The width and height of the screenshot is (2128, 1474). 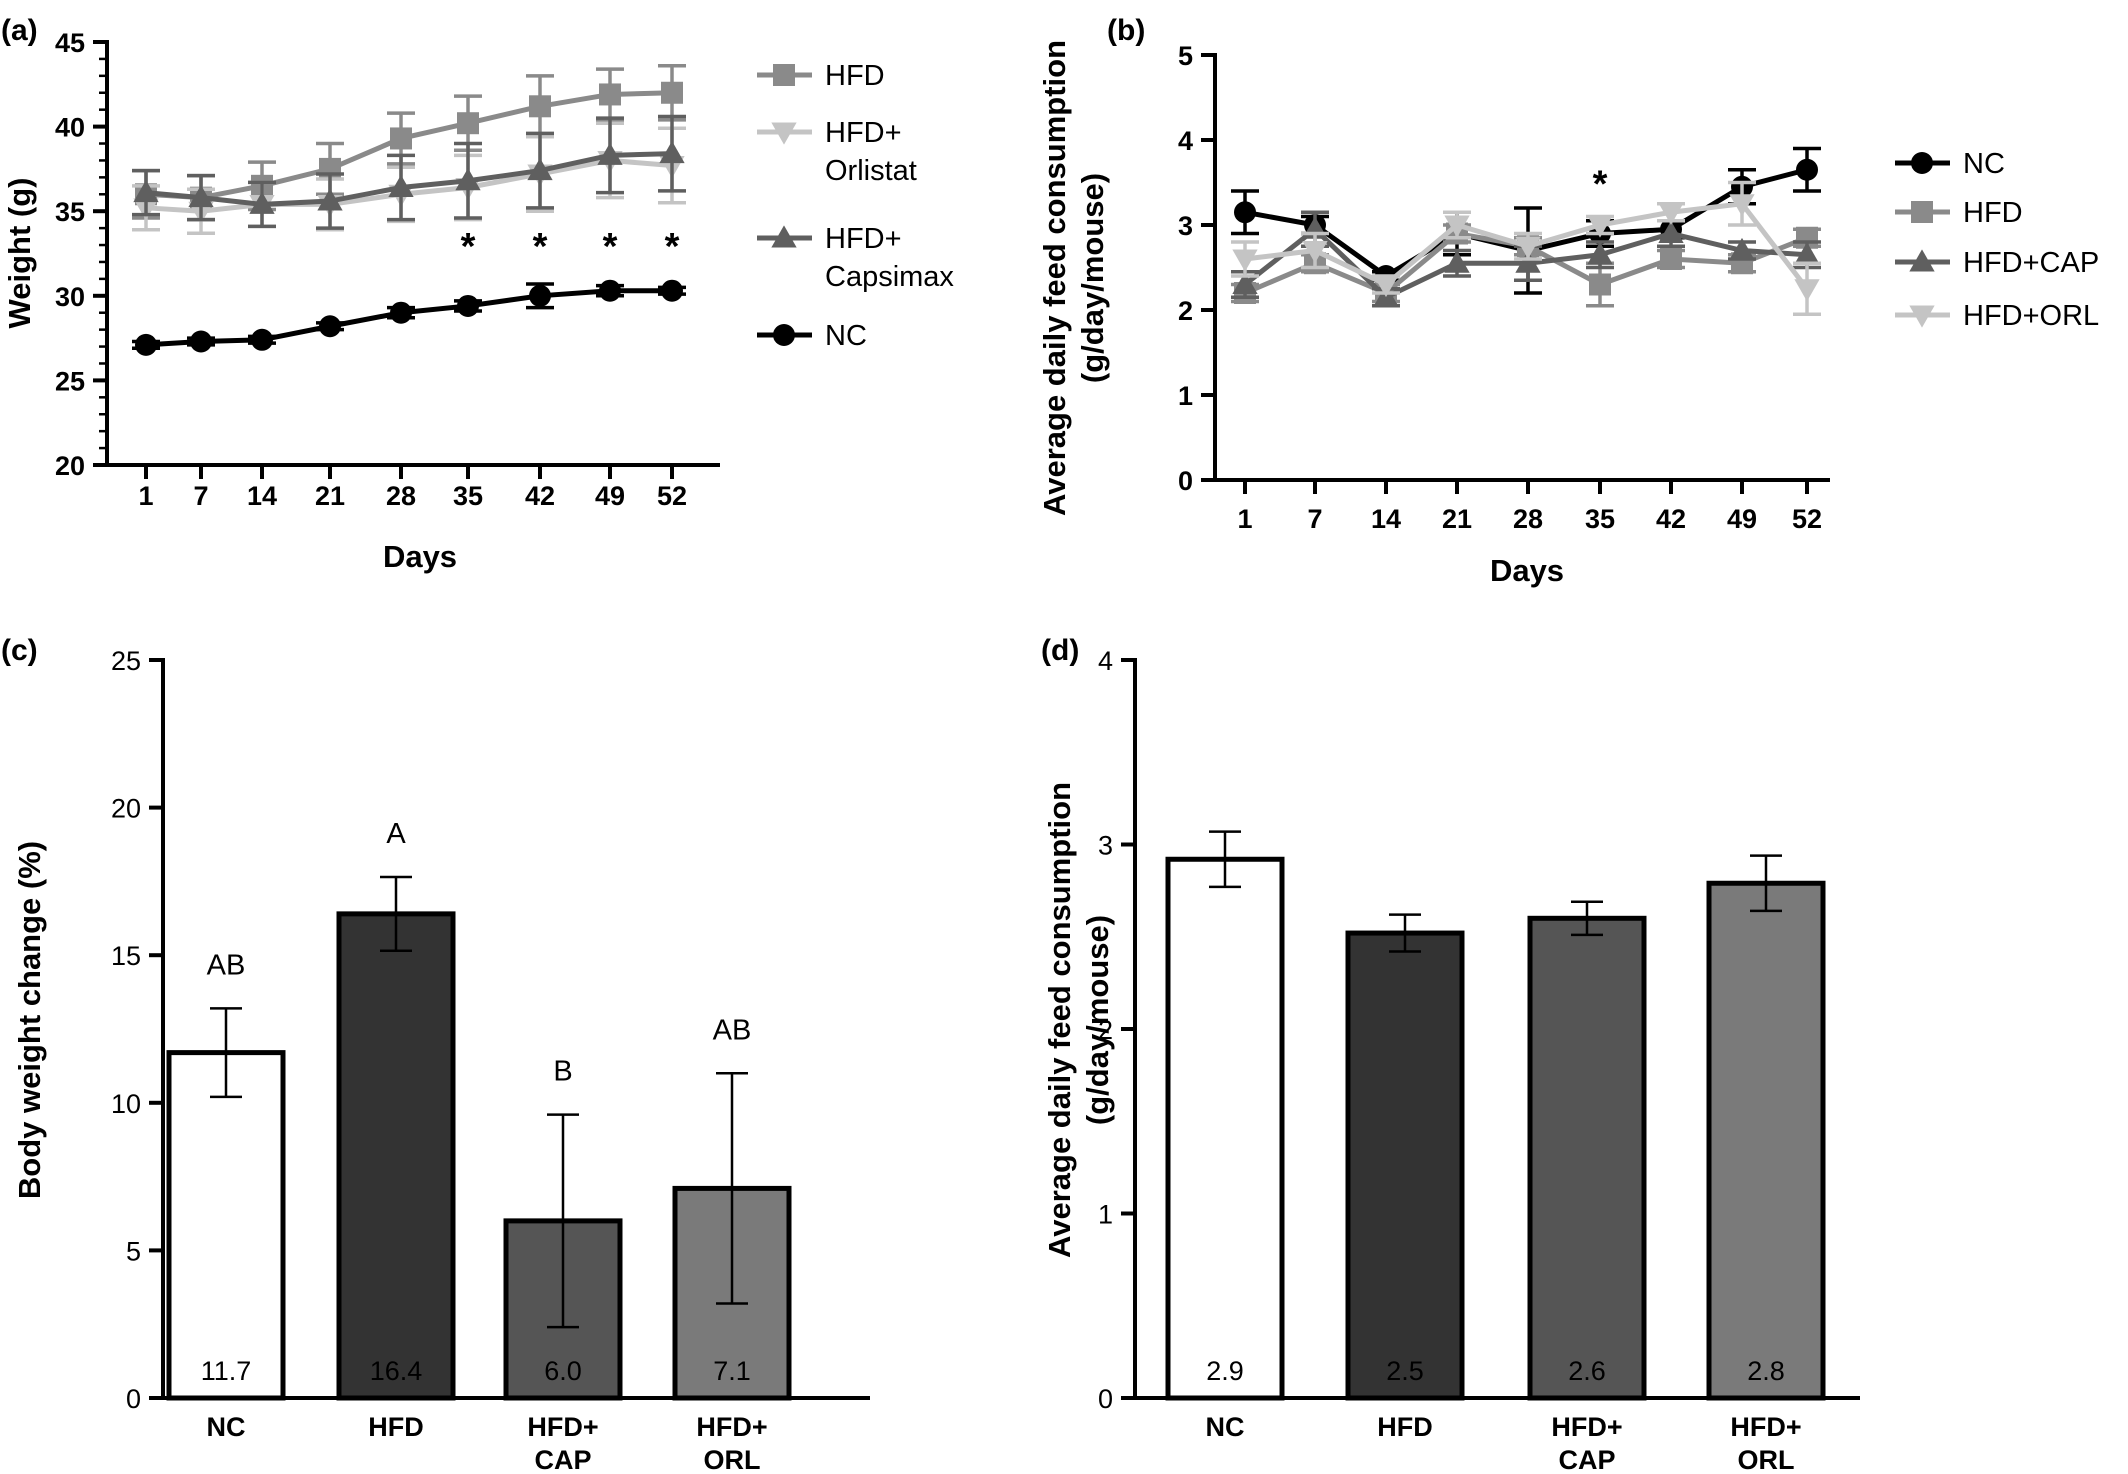 I want to click on category-label: HFD, so click(x=396, y=1427).